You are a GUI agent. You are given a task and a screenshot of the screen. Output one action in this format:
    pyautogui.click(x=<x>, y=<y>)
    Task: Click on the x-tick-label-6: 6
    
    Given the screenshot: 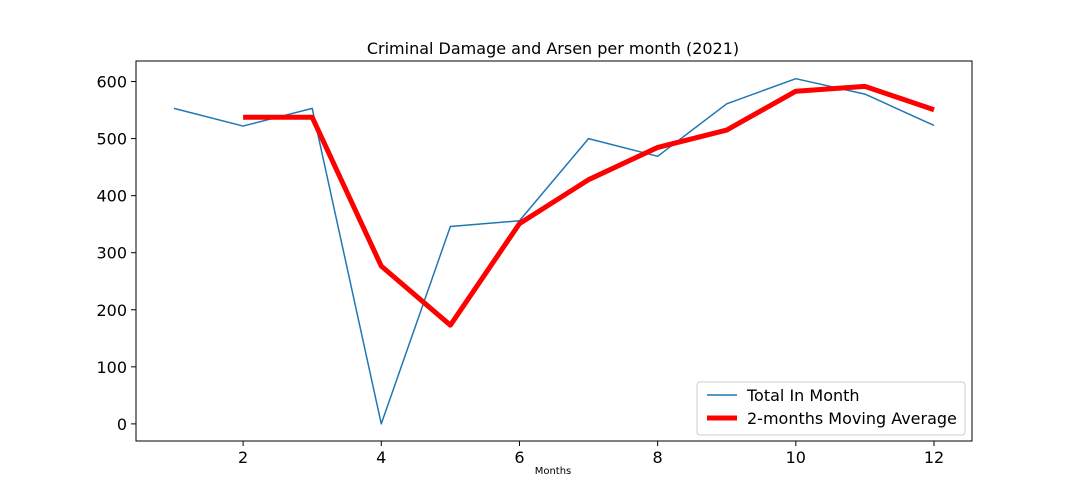 What is the action you would take?
    pyautogui.click(x=519, y=457)
    